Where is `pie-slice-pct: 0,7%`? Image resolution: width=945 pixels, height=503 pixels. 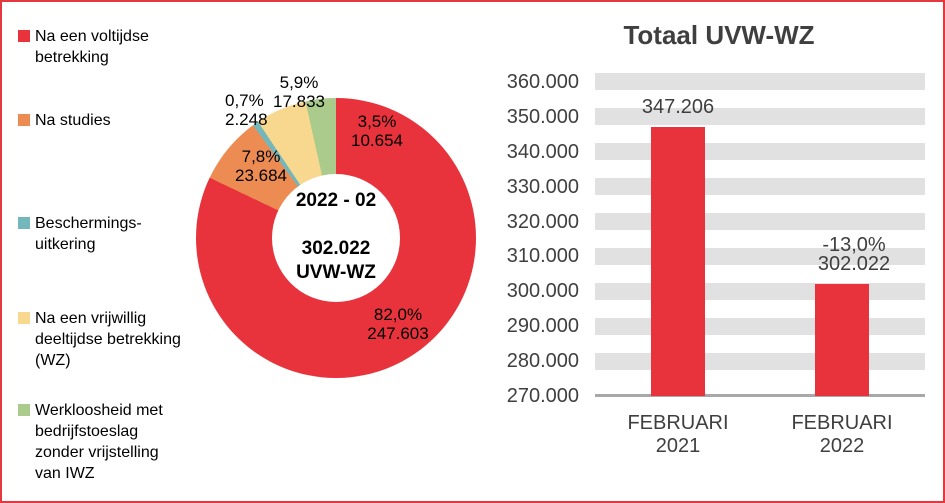
pie-slice-pct: 0,7% is located at coordinates (244, 100).